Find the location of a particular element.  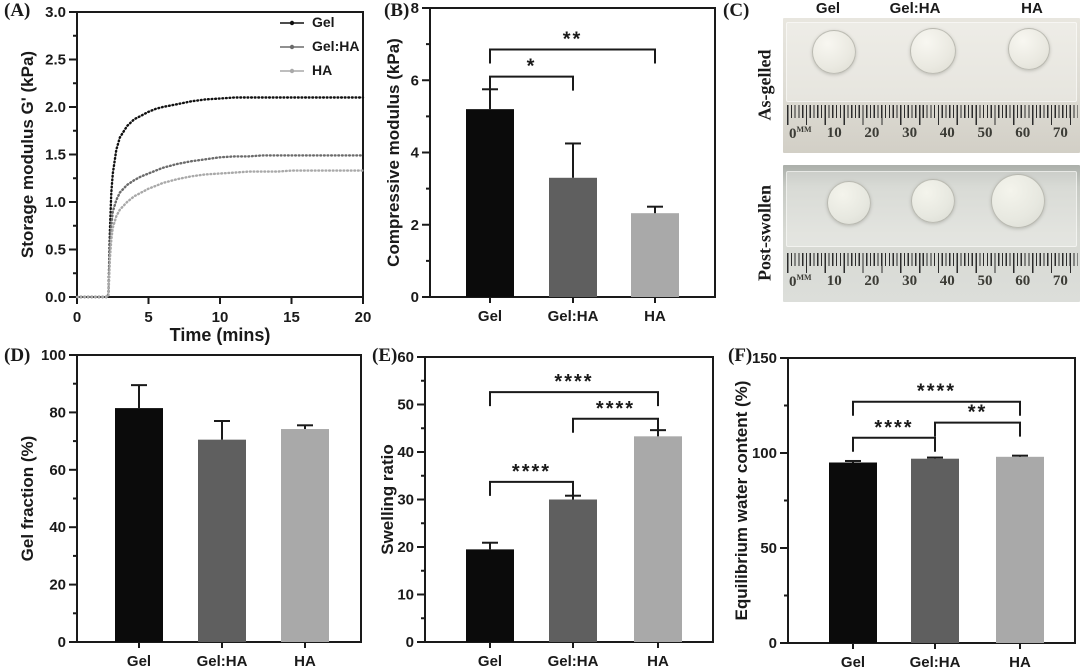

row-label-as-gelled: As-gelled is located at coordinates (764, 85).